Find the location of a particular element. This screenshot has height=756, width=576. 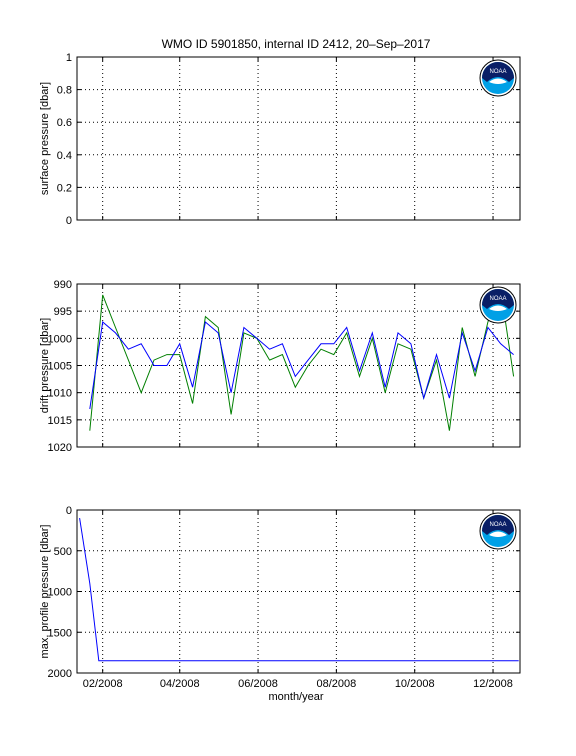

y-tick-label: 0.4 is located at coordinates (64, 156).